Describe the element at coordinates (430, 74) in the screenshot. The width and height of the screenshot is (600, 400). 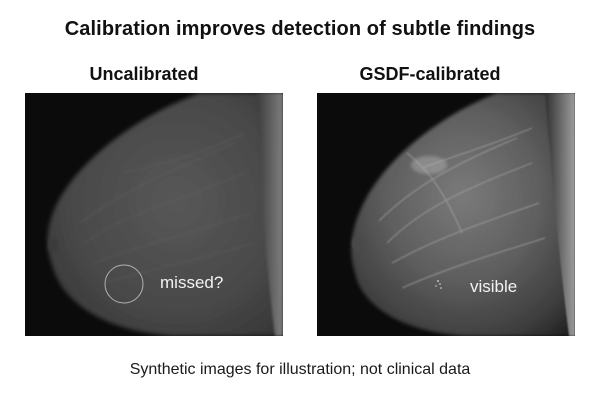
I see `panel-label-calibrated: GSDF-calibrated` at that location.